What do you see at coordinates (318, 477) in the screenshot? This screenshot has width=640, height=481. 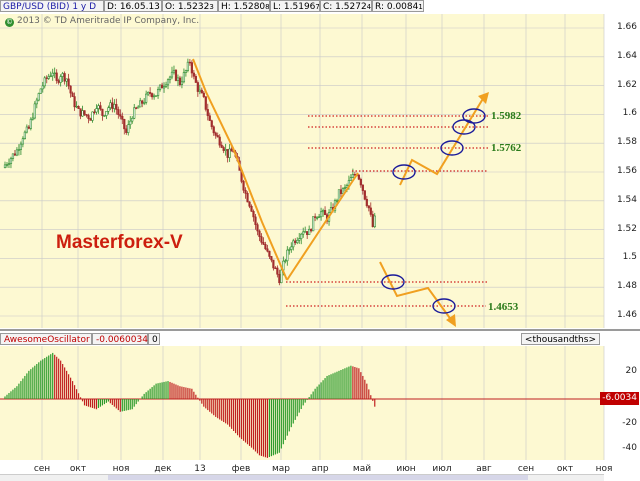 I see `scrollbar-thumb` at bounding box center [318, 477].